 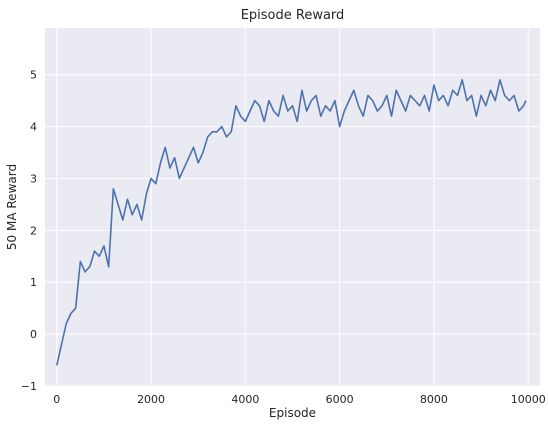 I want to click on y-axis-label: 50 MA Reward, so click(x=12, y=207).